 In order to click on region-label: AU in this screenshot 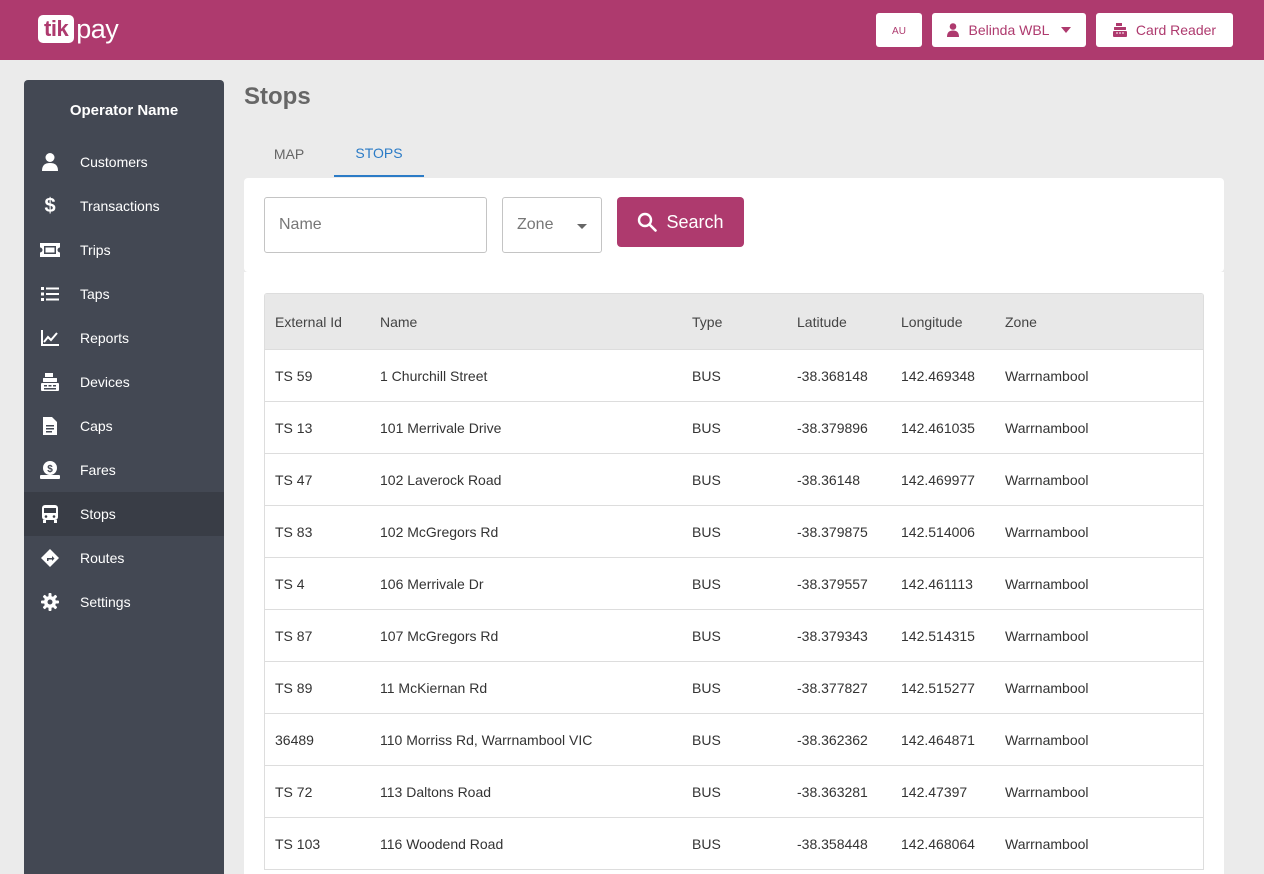, I will do `click(899, 31)`.